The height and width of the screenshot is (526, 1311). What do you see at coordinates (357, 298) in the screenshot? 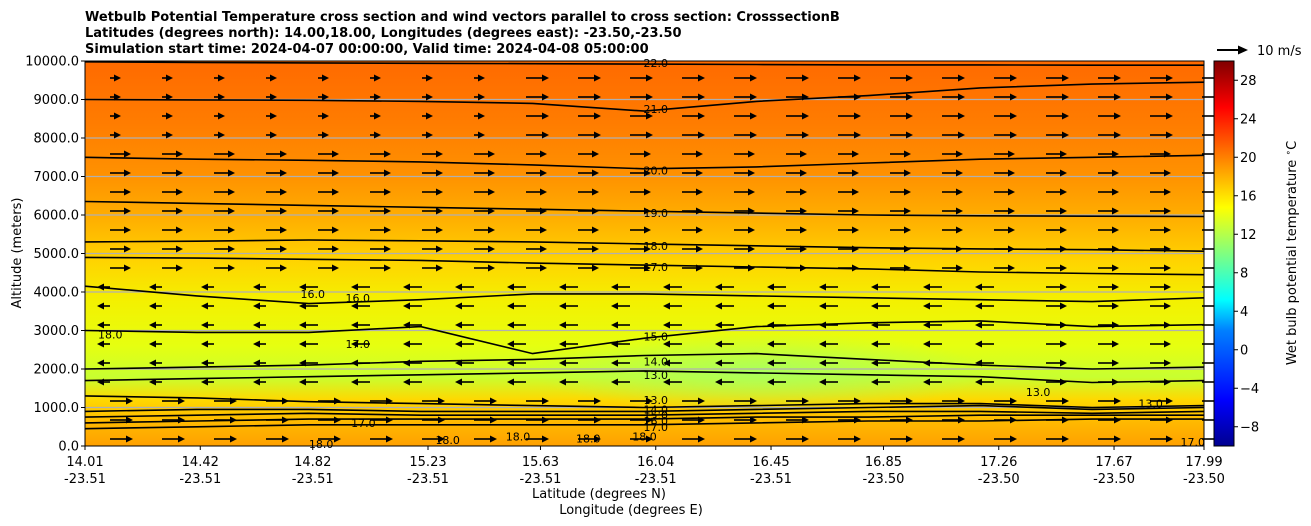
I see `contour-label: 16.0` at bounding box center [357, 298].